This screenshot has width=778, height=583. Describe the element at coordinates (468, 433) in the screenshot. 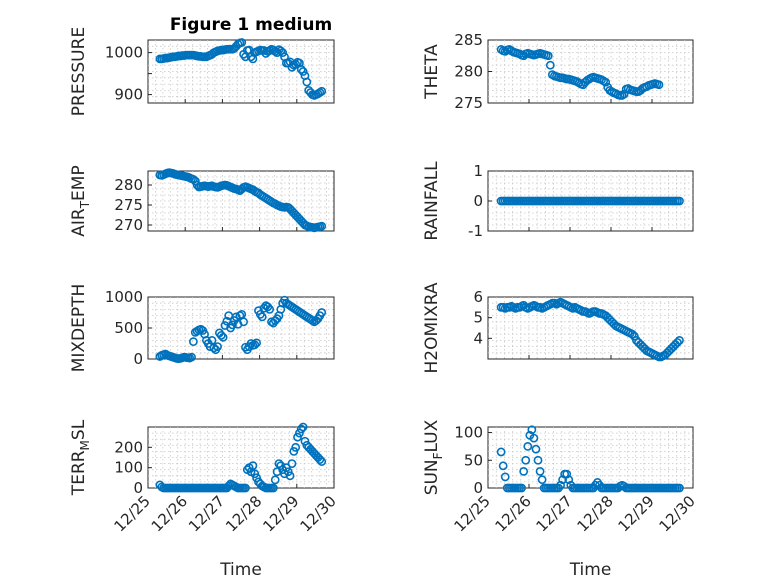

I see `y-tick-label: 100` at that location.